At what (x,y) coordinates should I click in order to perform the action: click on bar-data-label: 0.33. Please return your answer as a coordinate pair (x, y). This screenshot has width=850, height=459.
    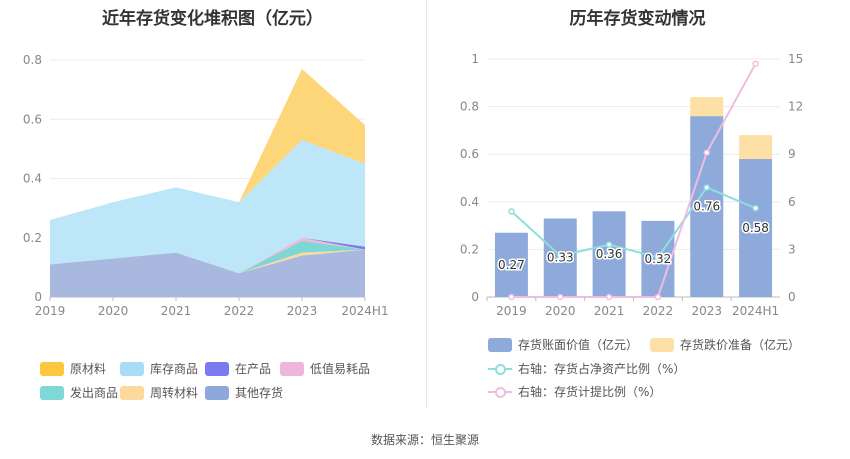
    Looking at the image, I should click on (560, 258).